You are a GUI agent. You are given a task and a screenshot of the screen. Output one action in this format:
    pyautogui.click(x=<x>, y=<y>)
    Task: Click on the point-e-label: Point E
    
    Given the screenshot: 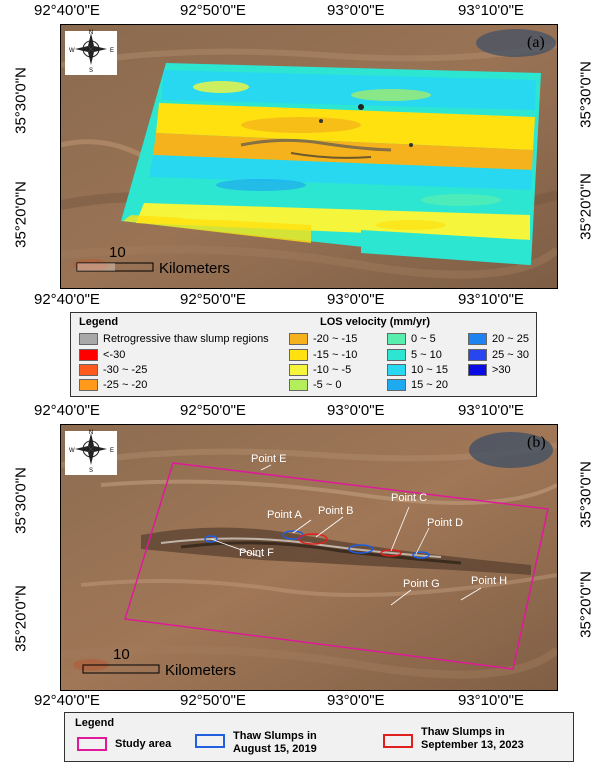 What is the action you would take?
    pyautogui.click(x=269, y=459)
    